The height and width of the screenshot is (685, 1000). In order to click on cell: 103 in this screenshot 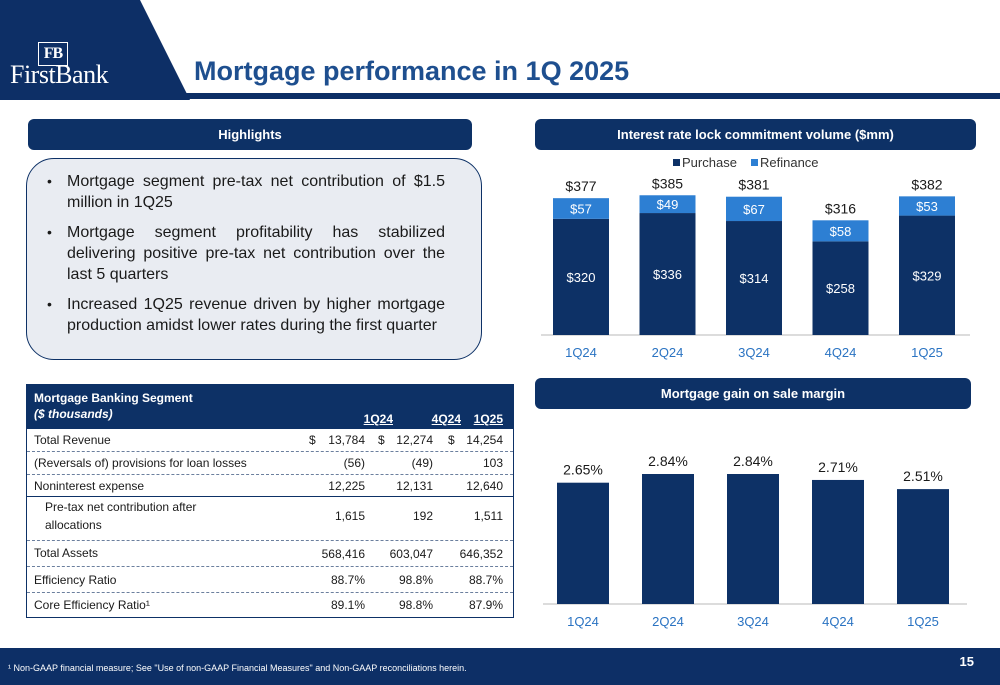, I will do `click(492, 463)`.